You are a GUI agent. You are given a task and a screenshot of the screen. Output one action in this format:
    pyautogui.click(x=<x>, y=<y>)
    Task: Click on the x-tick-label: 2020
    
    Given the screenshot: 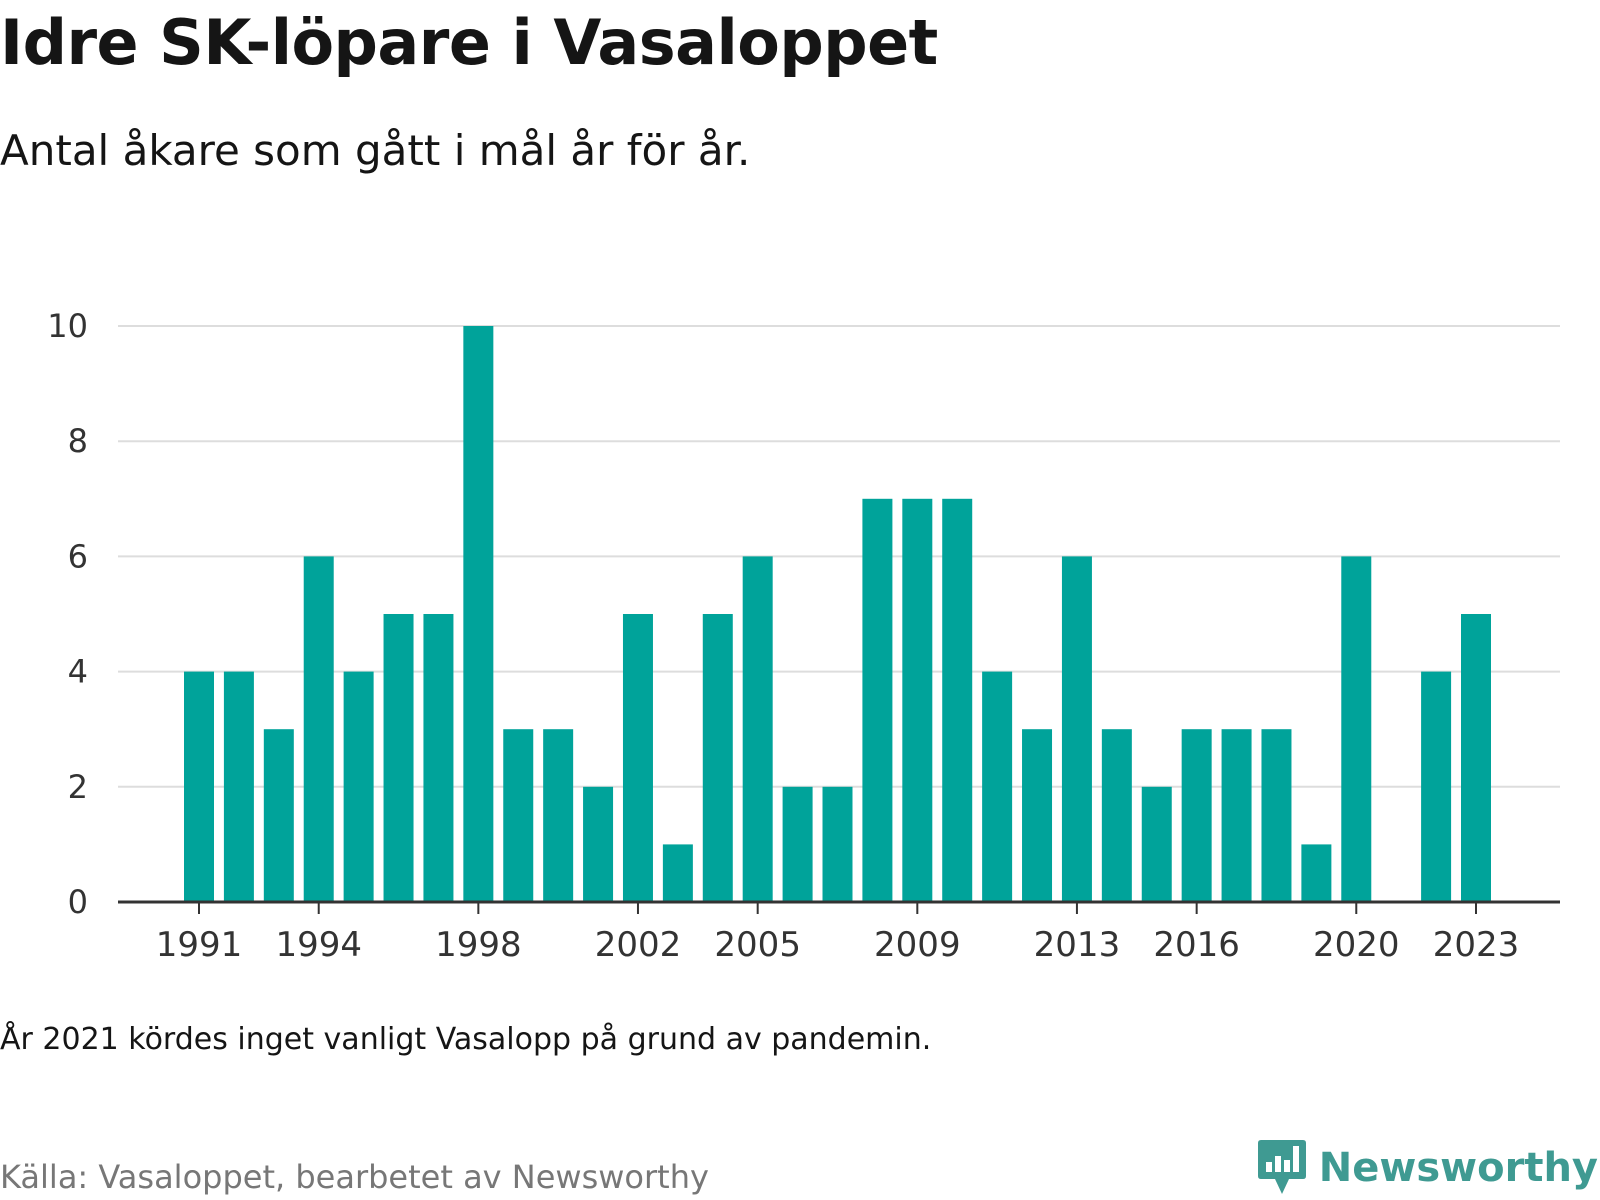 What is the action you would take?
    pyautogui.click(x=1356, y=945)
    